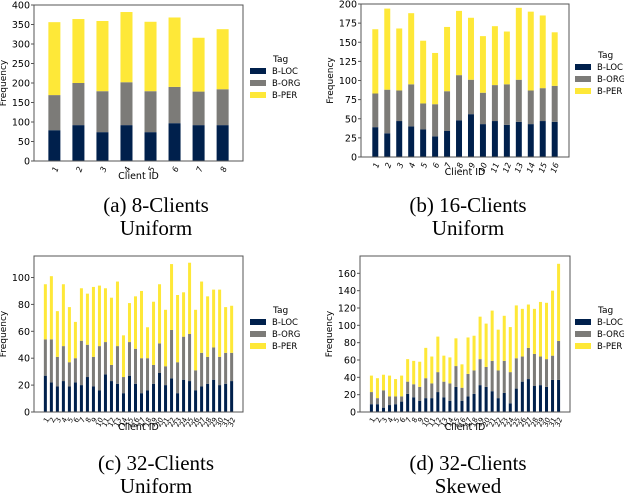 This screenshot has width=624, height=500. Describe the element at coordinates (348, 24) in the screenshot. I see `y-tick-label: 175` at that location.